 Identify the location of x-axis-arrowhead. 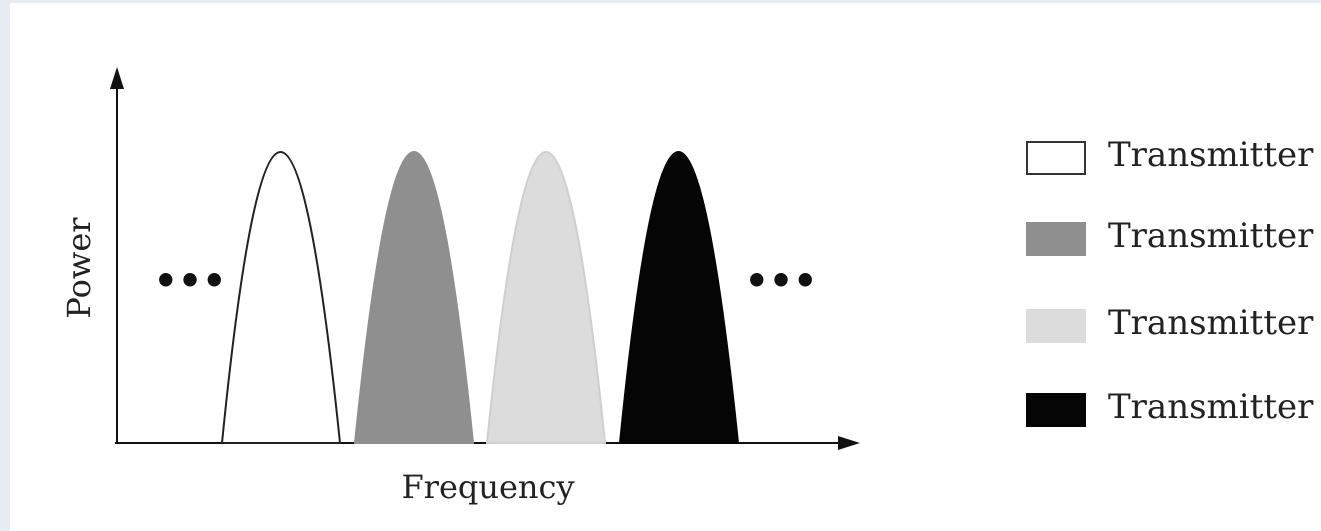
(849, 443).